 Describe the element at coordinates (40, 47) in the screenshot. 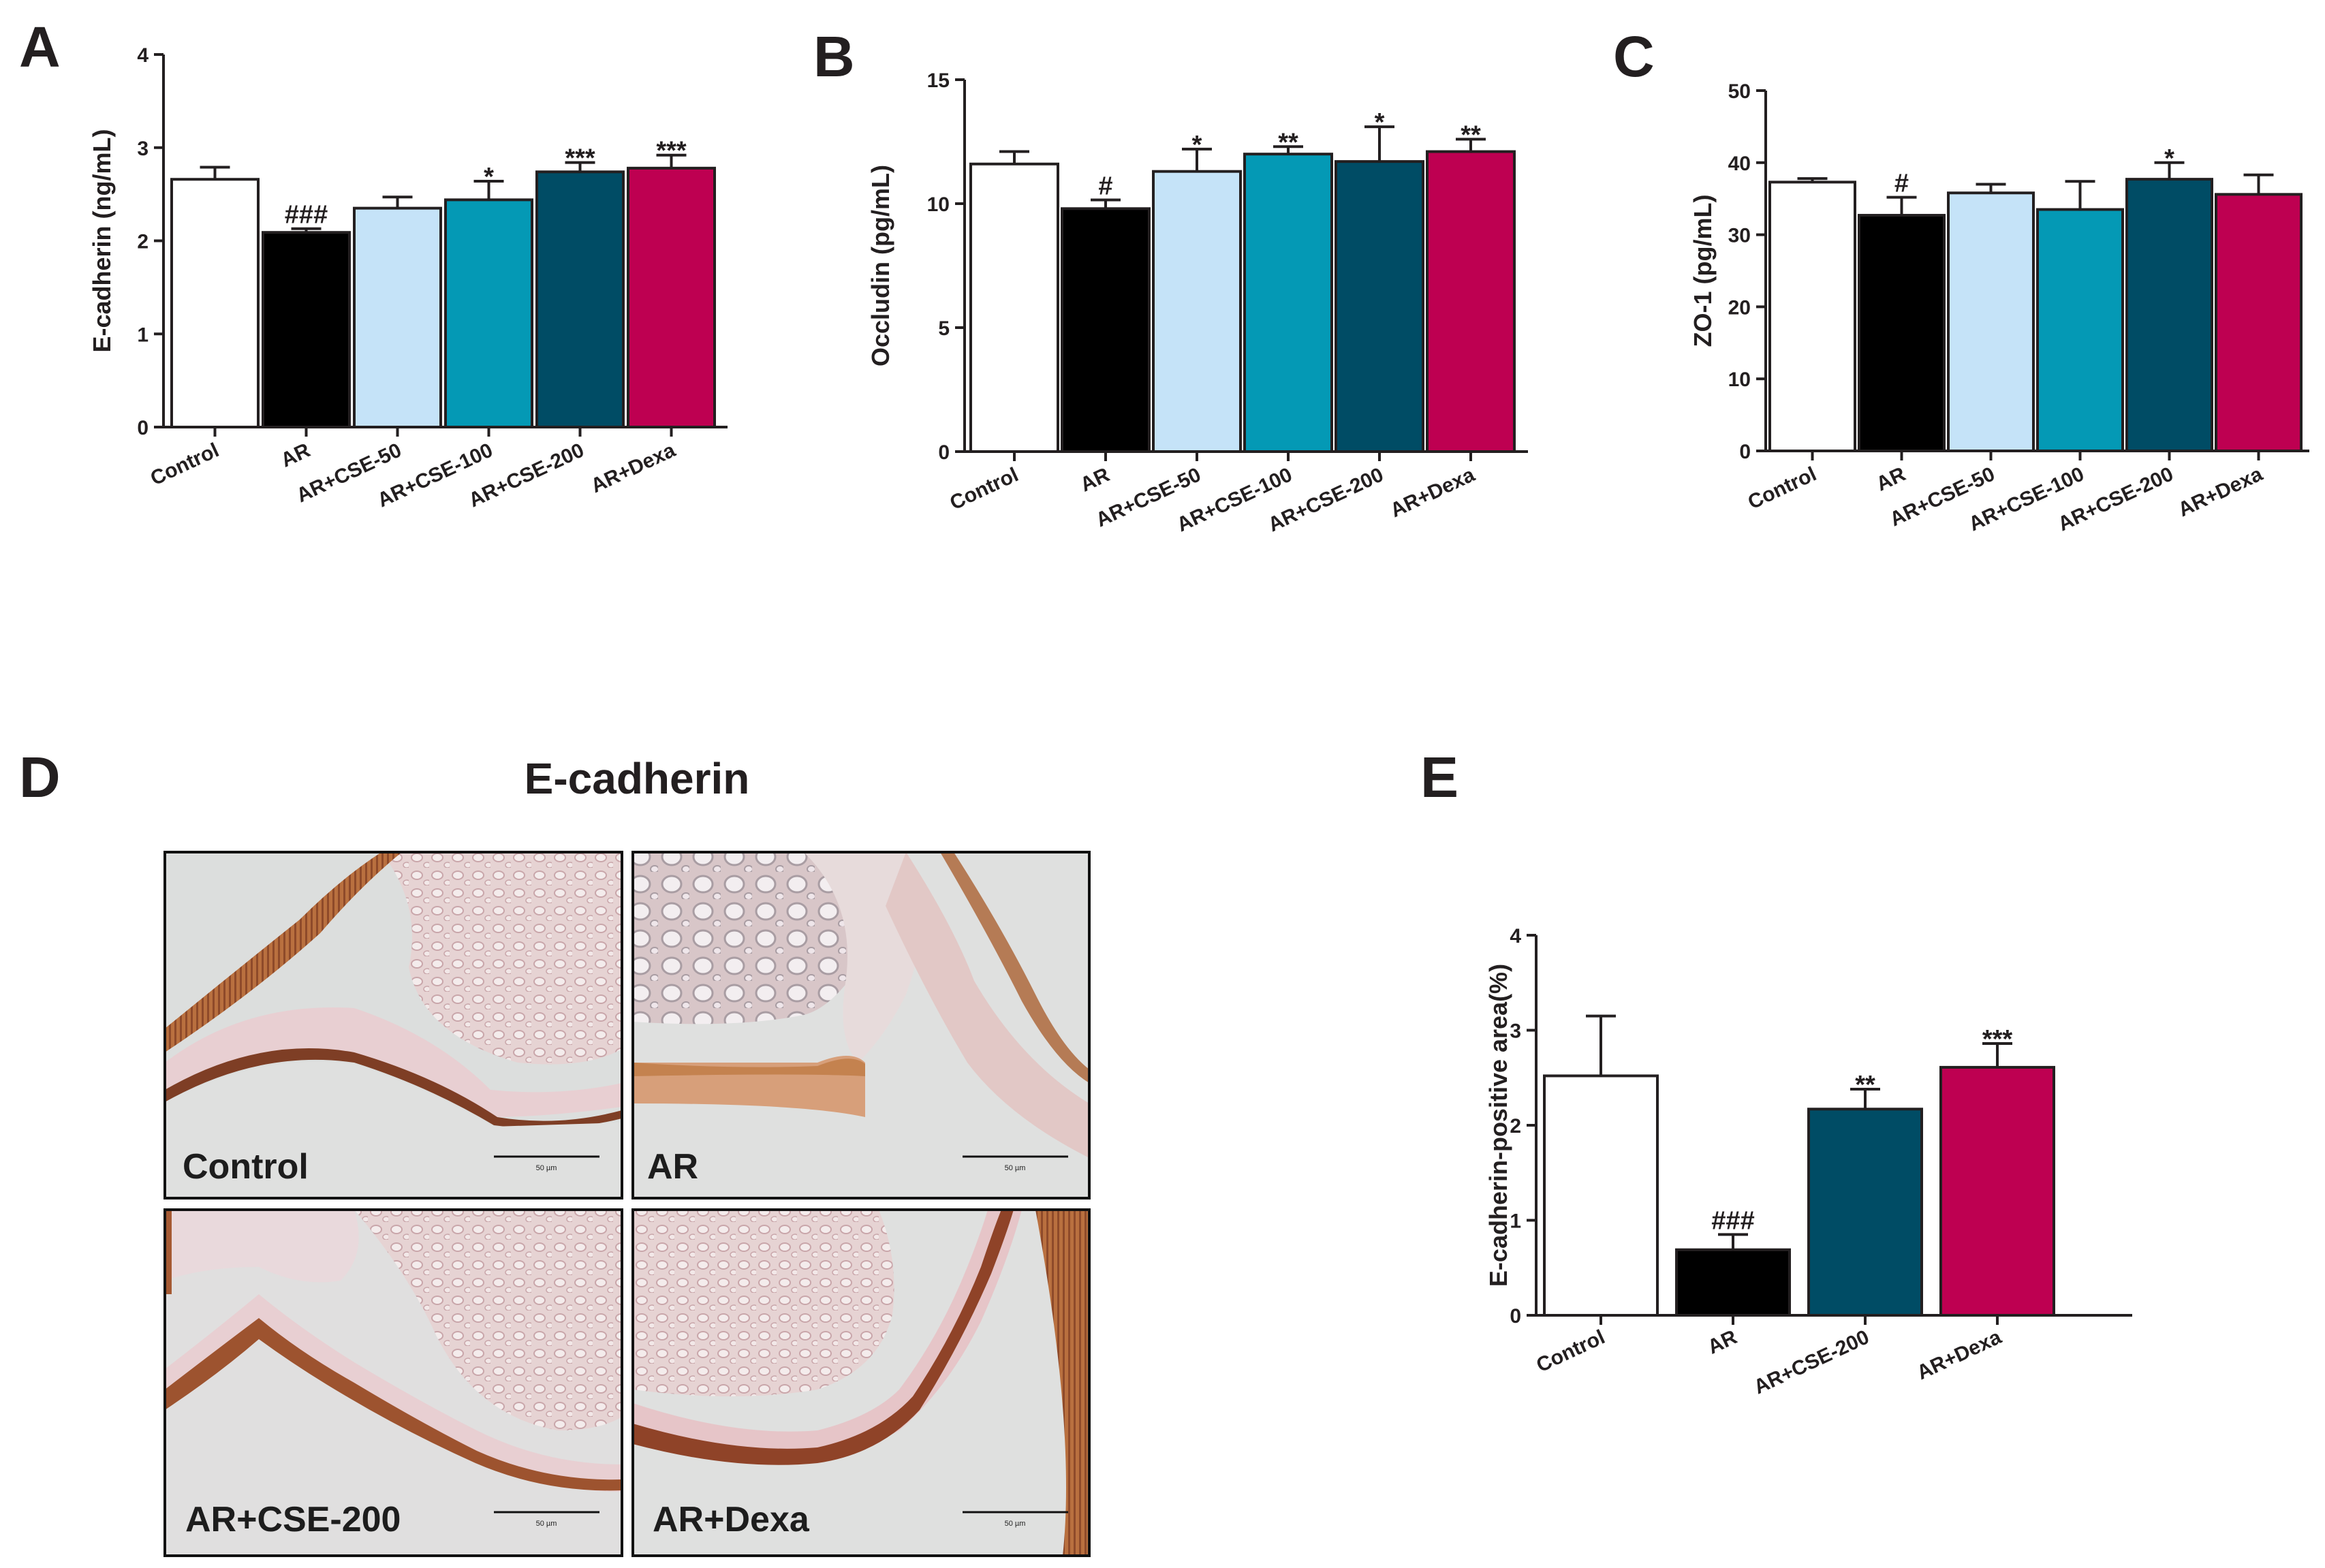

I see `panel-label-a: A` at that location.